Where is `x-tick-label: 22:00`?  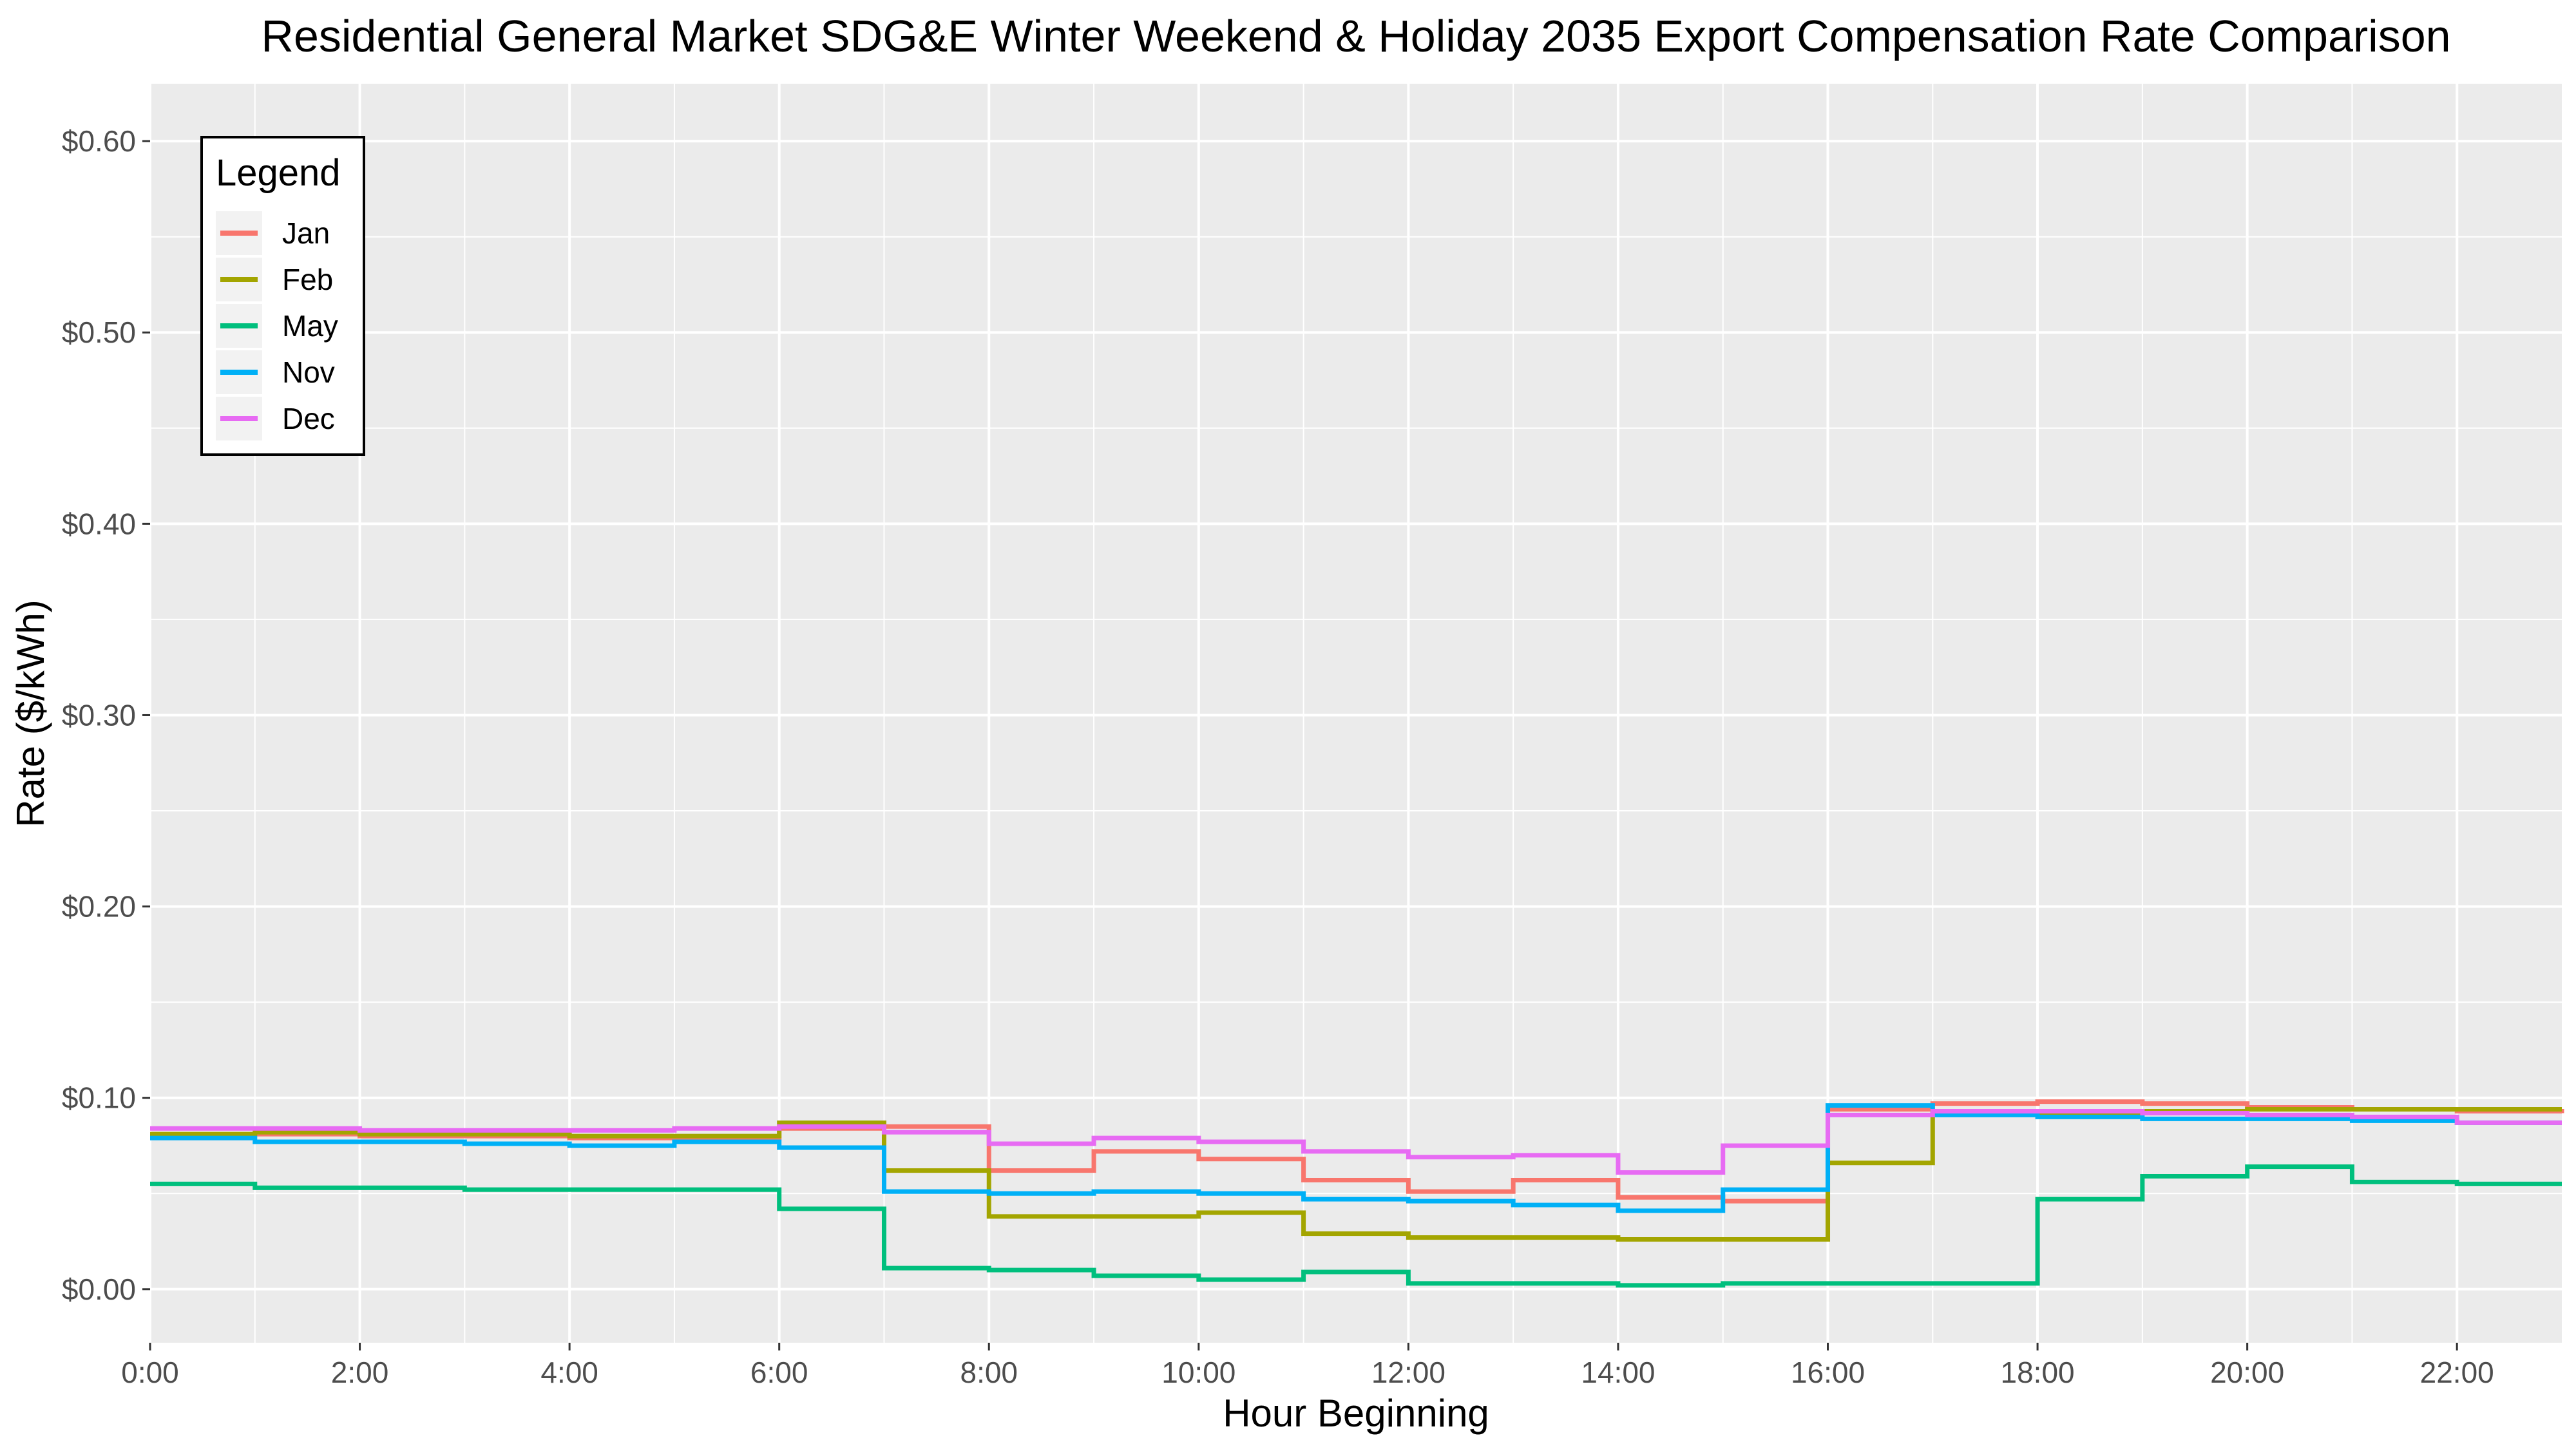 x-tick-label: 22:00 is located at coordinates (2457, 1372).